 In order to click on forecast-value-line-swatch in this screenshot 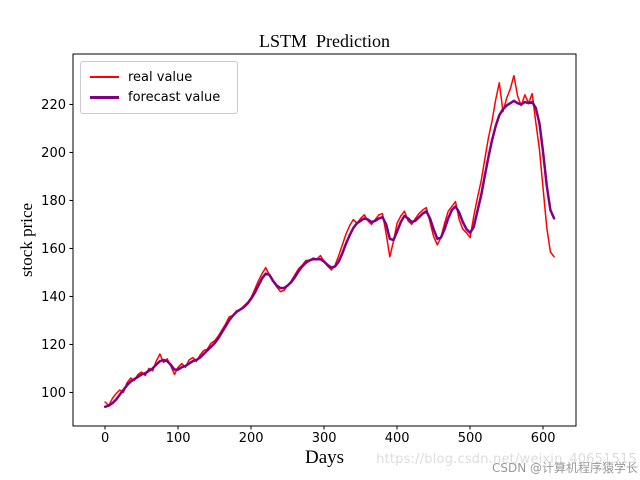, I will do `click(104, 97)`.